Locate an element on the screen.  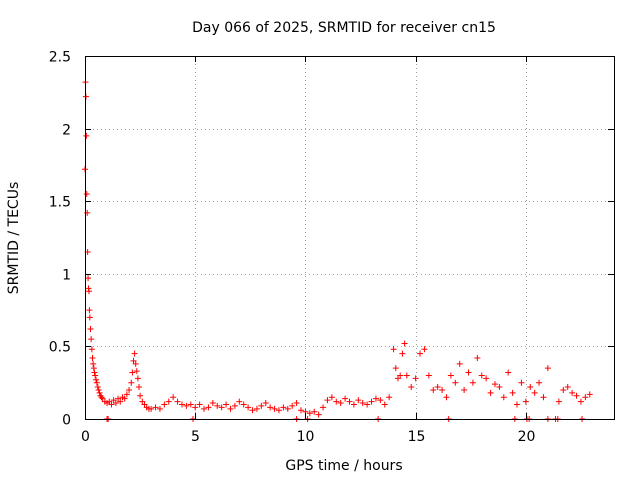
x-tick-label: 20 is located at coordinates (527, 437).